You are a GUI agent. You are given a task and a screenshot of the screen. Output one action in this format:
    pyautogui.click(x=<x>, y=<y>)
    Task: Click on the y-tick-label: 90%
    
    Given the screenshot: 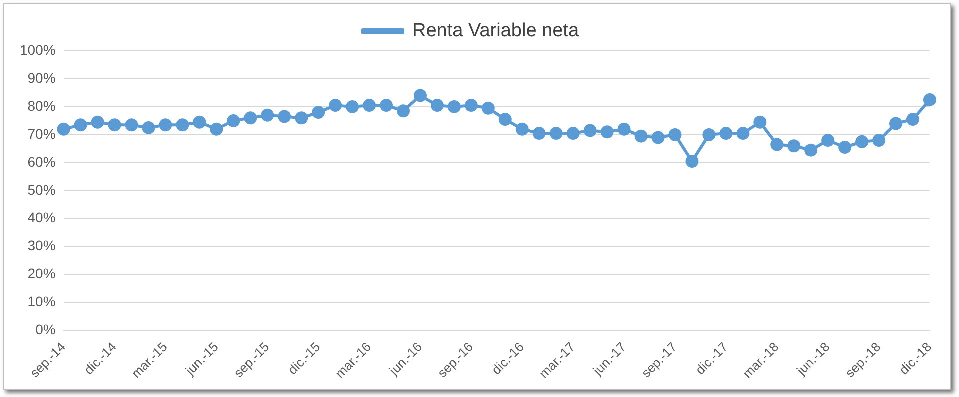 What is the action you would take?
    pyautogui.click(x=42, y=78)
    